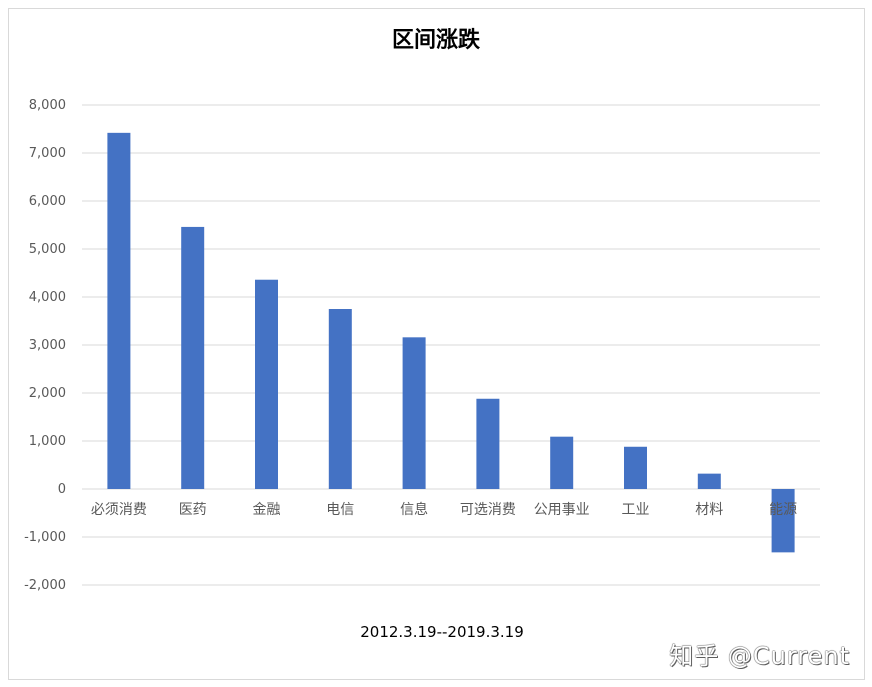 This screenshot has width=872, height=687. Describe the element at coordinates (414, 509) in the screenshot. I see `x-category-label: 信息` at that location.